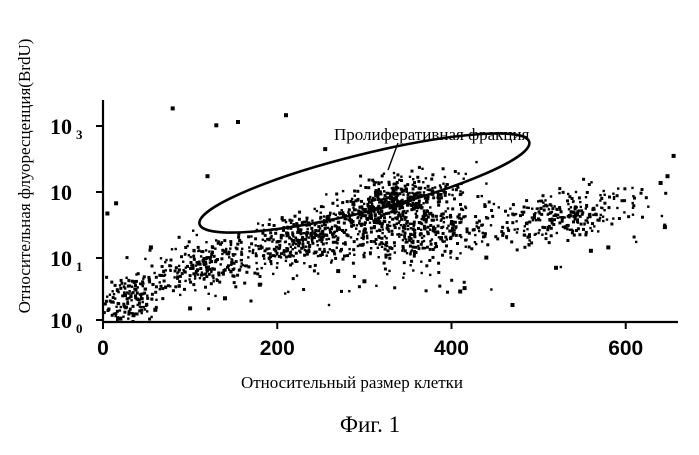 The image size is (699, 455). Describe the element at coordinates (370, 341) in the screenshot. I see `x-axis-ticks: 0200400600` at that location.